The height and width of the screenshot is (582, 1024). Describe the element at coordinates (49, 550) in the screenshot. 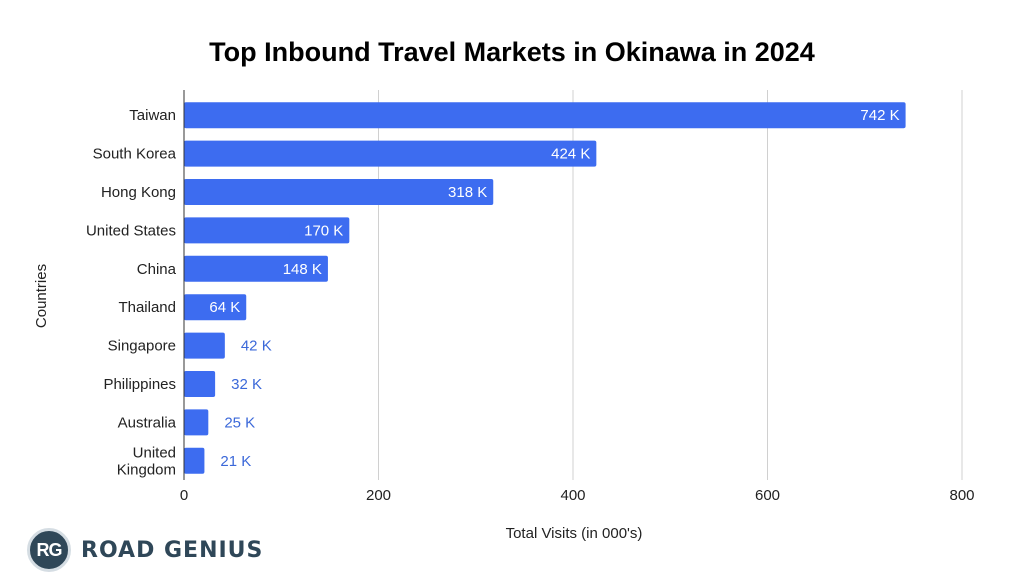

I see `logo-badge-icon: RG` at that location.